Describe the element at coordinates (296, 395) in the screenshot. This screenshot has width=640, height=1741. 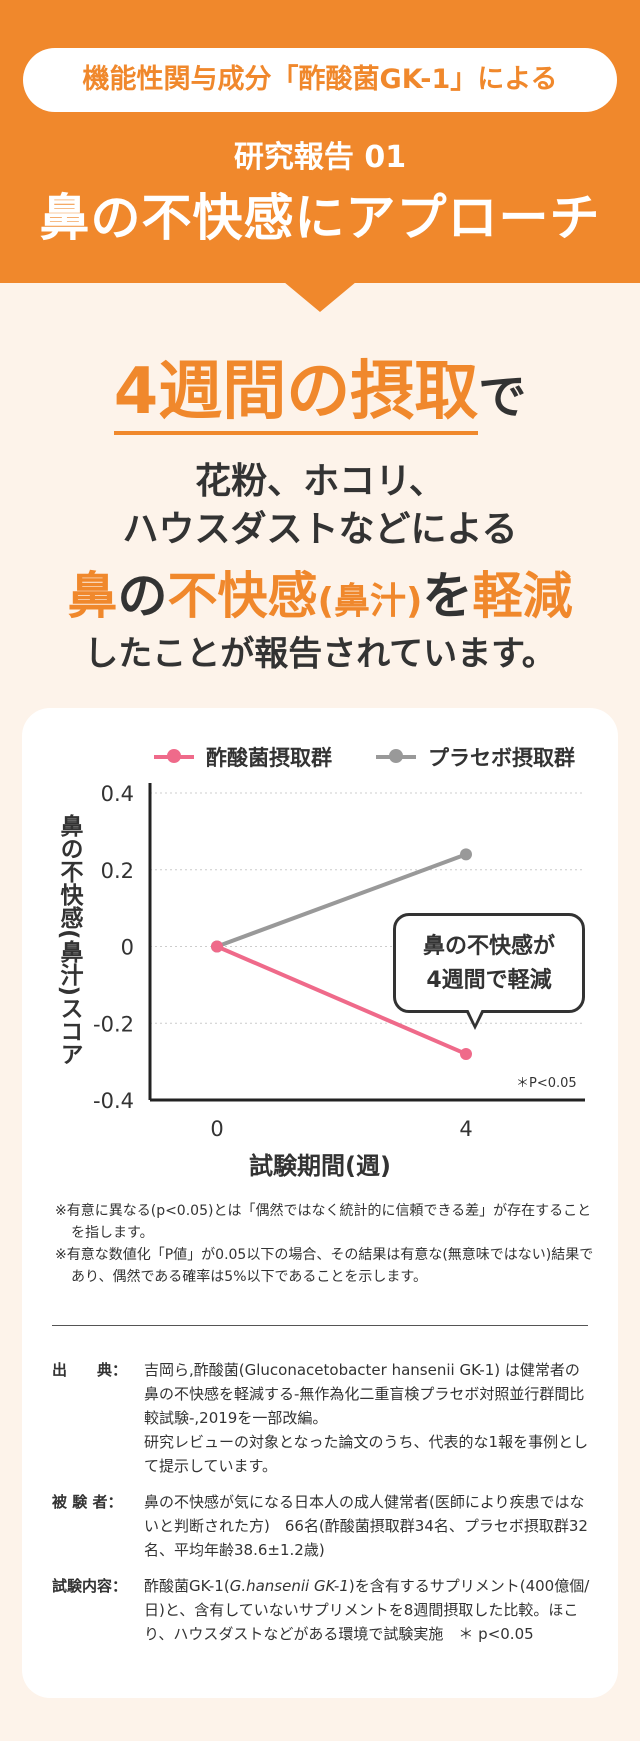
I see `lead-highlight: 4週間の摂取` at that location.